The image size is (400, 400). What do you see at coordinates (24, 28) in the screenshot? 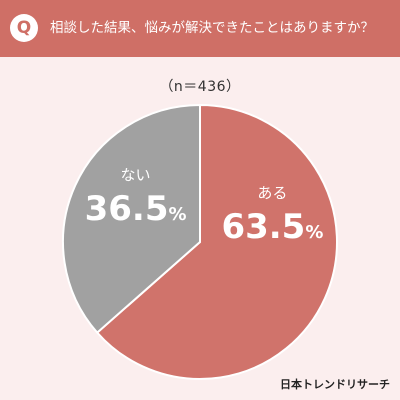
I see `q-badge: Q` at bounding box center [24, 28].